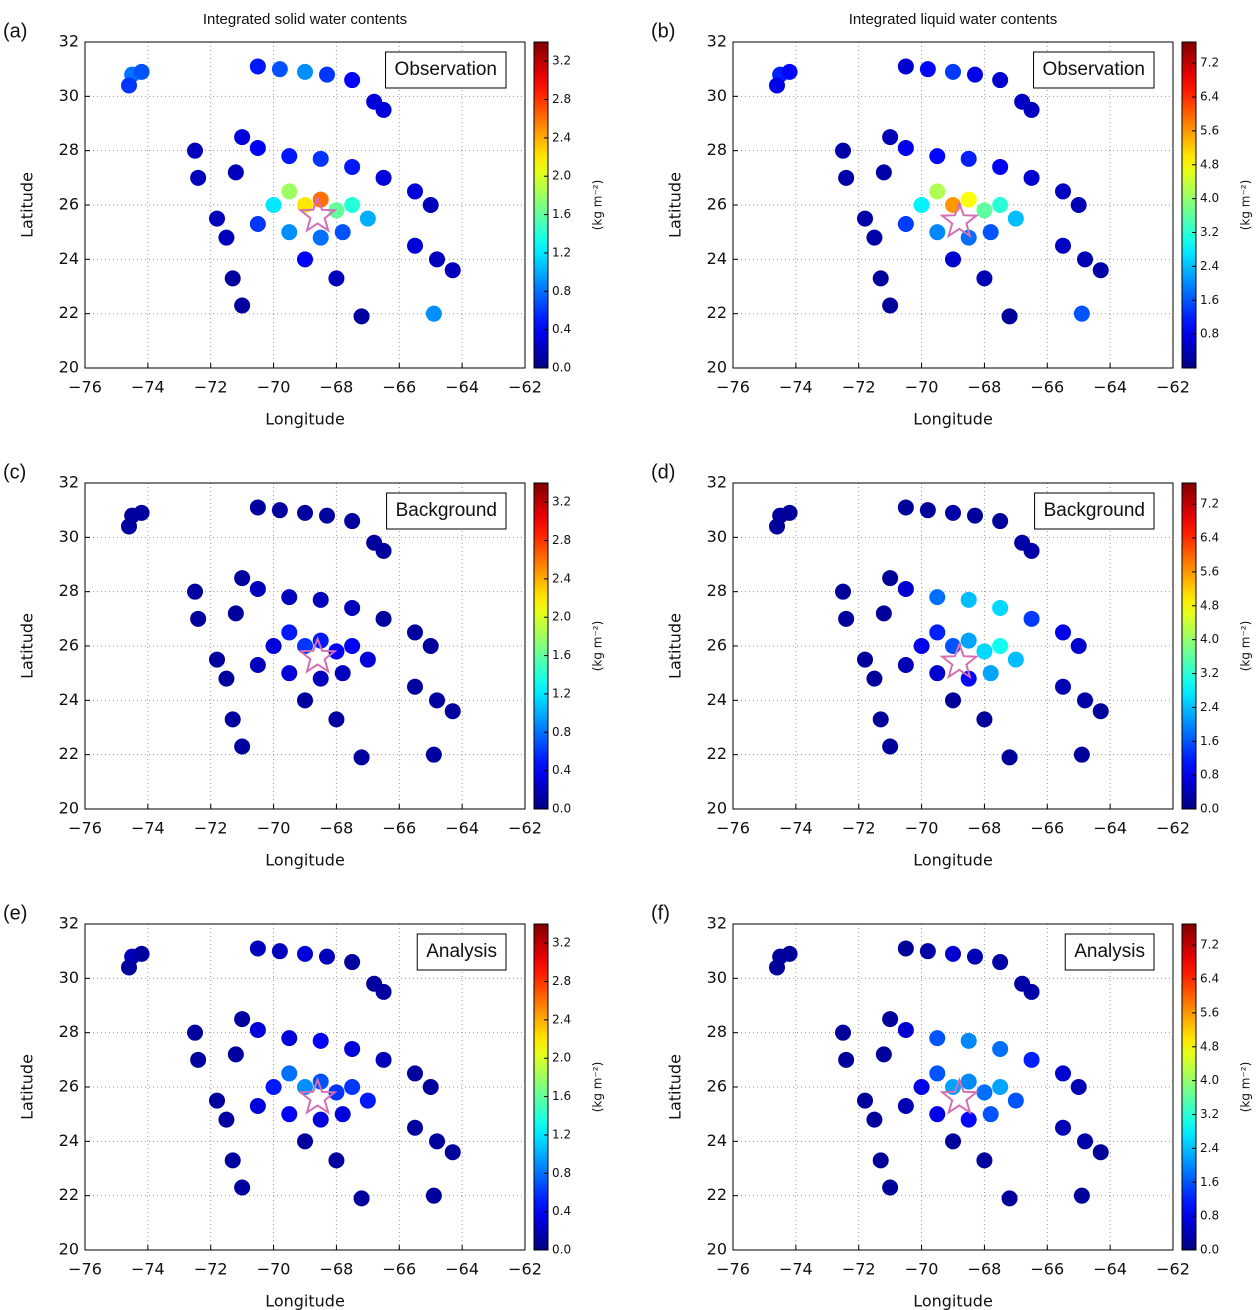 This screenshot has height=1310, width=1260. I want to click on colorbar-tick-label: 1.6, so click(1209, 1182).